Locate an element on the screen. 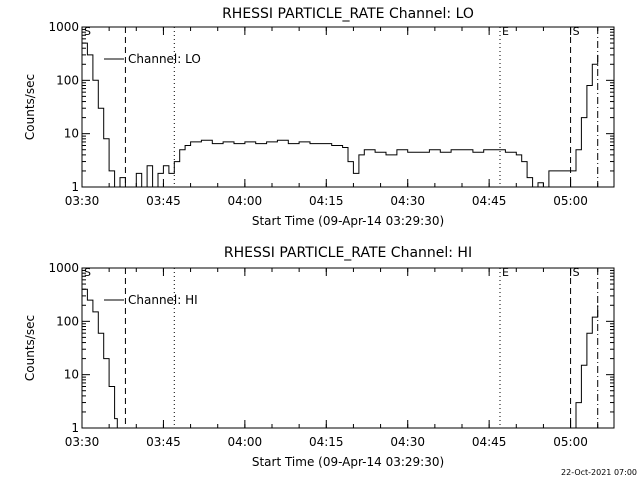 Image resolution: width=640 pixels, height=480 pixels. panel-1-ytick-label: 1 is located at coordinates (75, 428).